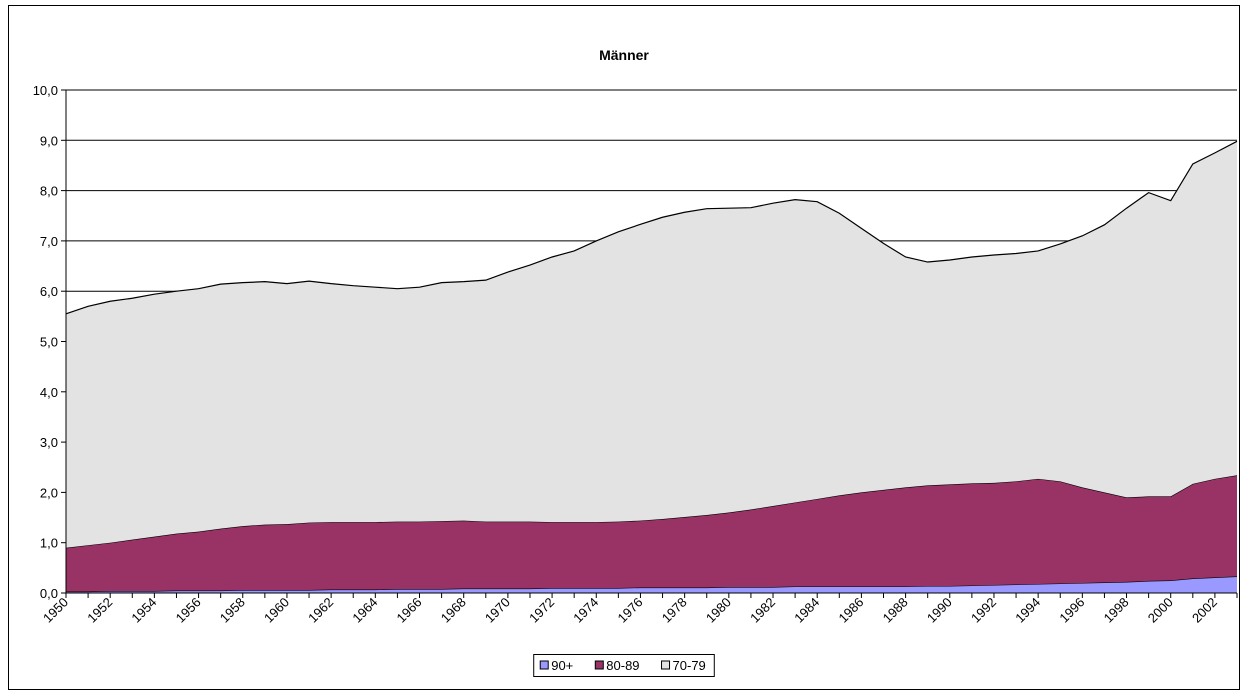 The width and height of the screenshot is (1248, 700). What do you see at coordinates (651, 584) in the screenshot?
I see `area` at bounding box center [651, 584].